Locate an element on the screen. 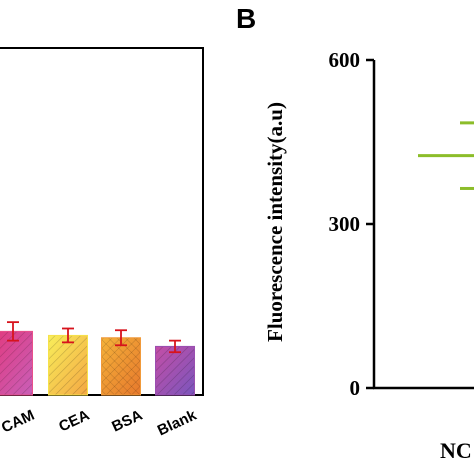 The height and width of the screenshot is (474, 474). error-bar-cea is located at coordinates (68, 335).